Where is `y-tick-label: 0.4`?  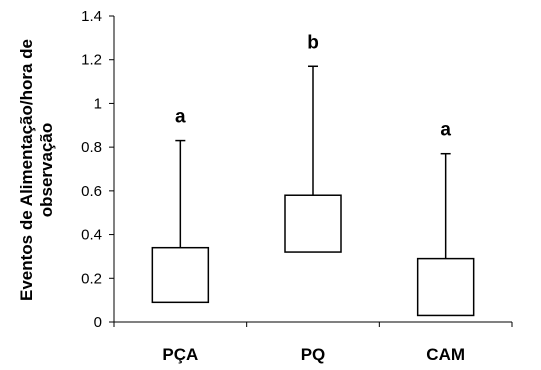 y-tick-label: 0.4 is located at coordinates (91, 235).